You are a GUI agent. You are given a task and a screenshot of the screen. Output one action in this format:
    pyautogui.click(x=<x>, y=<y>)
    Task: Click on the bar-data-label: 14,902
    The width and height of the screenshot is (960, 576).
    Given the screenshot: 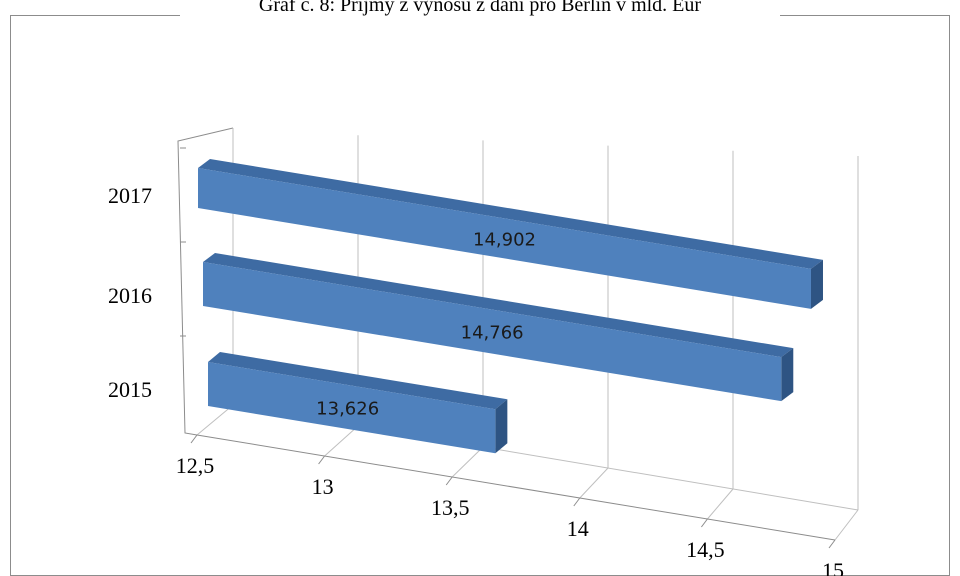 What is the action you would take?
    pyautogui.click(x=504, y=239)
    